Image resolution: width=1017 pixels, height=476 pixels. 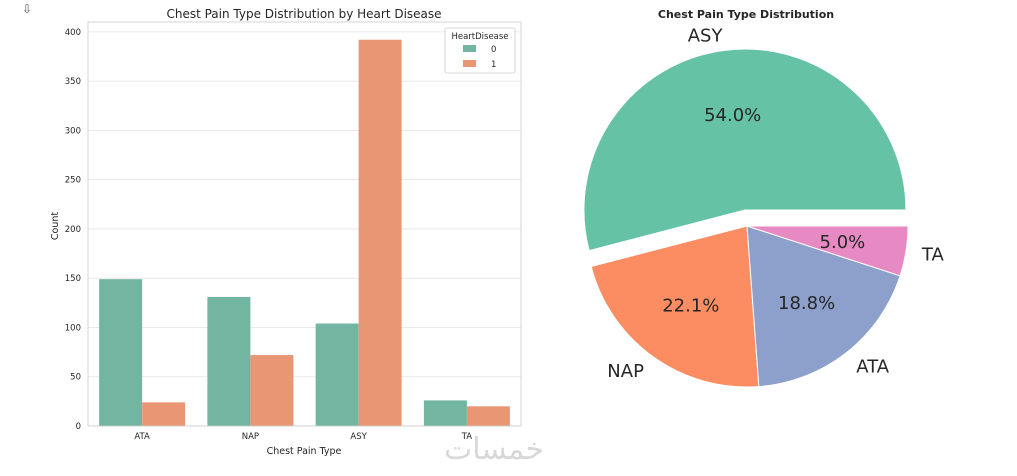 I want to click on bar-legend: HeartDisease 0 1, so click(x=480, y=50).